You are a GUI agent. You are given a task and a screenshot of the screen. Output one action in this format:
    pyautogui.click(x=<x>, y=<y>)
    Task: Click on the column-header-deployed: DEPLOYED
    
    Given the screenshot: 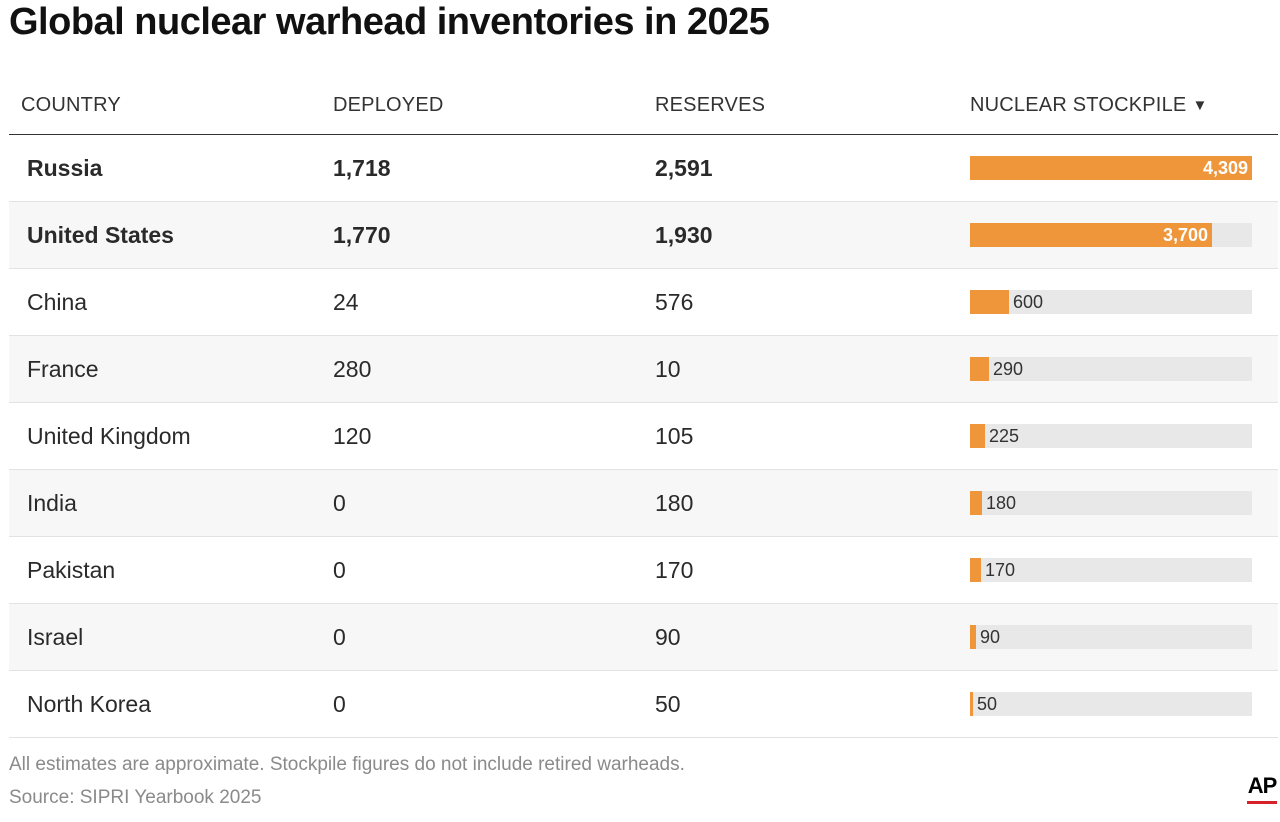 What is the action you would take?
    pyautogui.click(x=388, y=105)
    